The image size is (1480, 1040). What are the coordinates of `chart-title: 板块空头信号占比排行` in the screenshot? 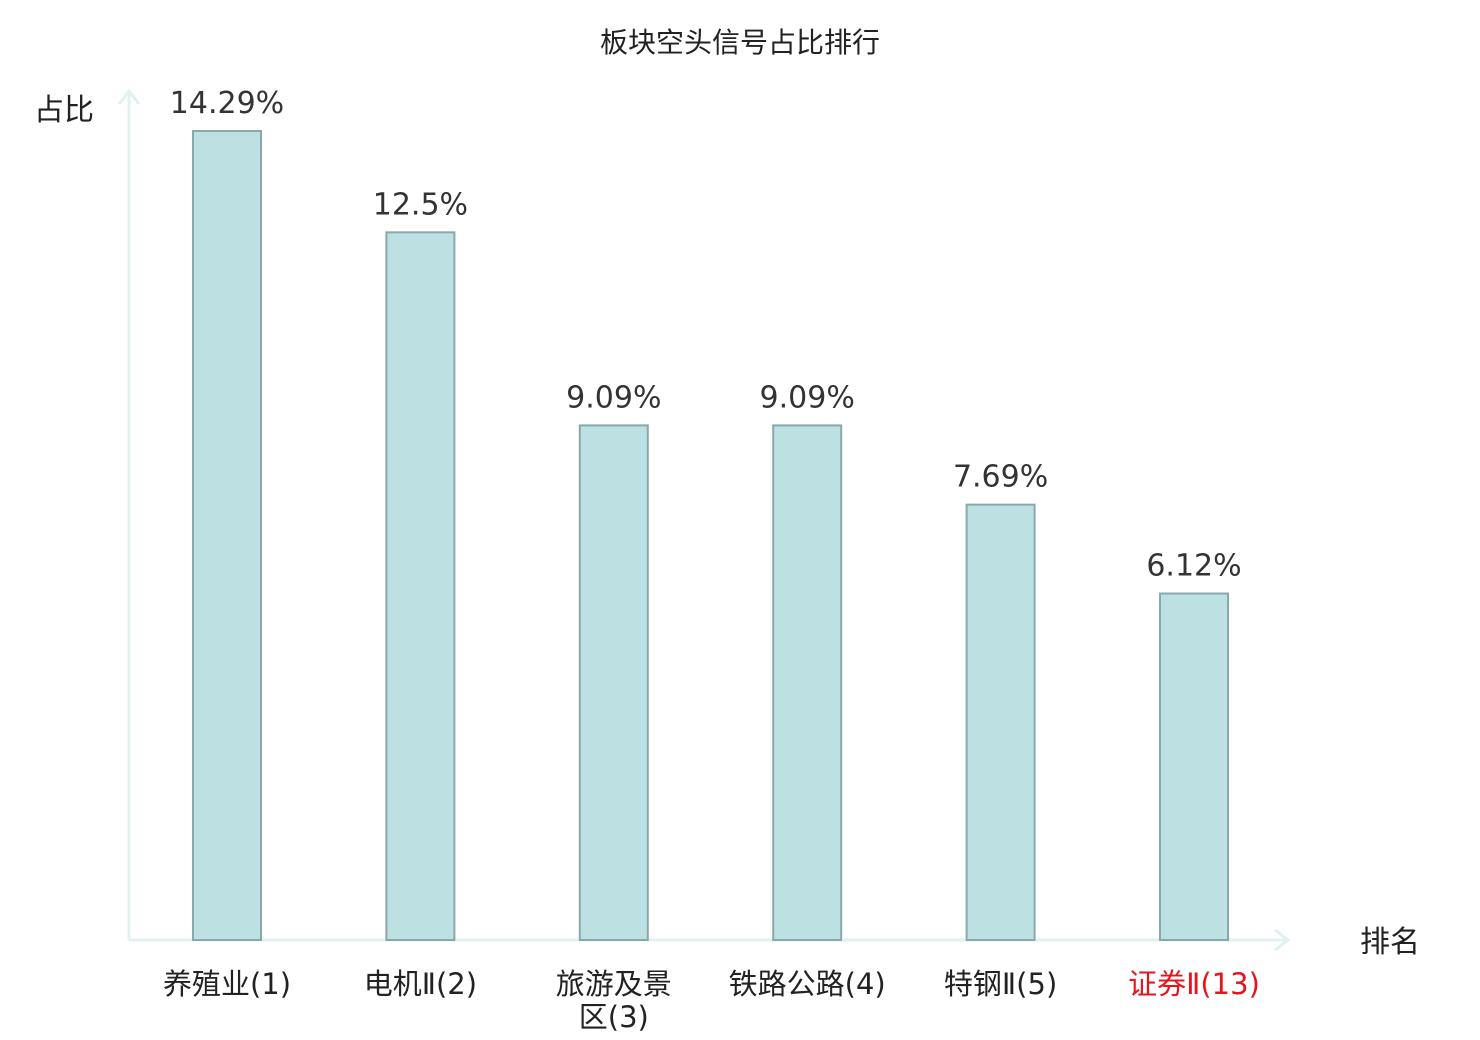 It's located at (740, 42).